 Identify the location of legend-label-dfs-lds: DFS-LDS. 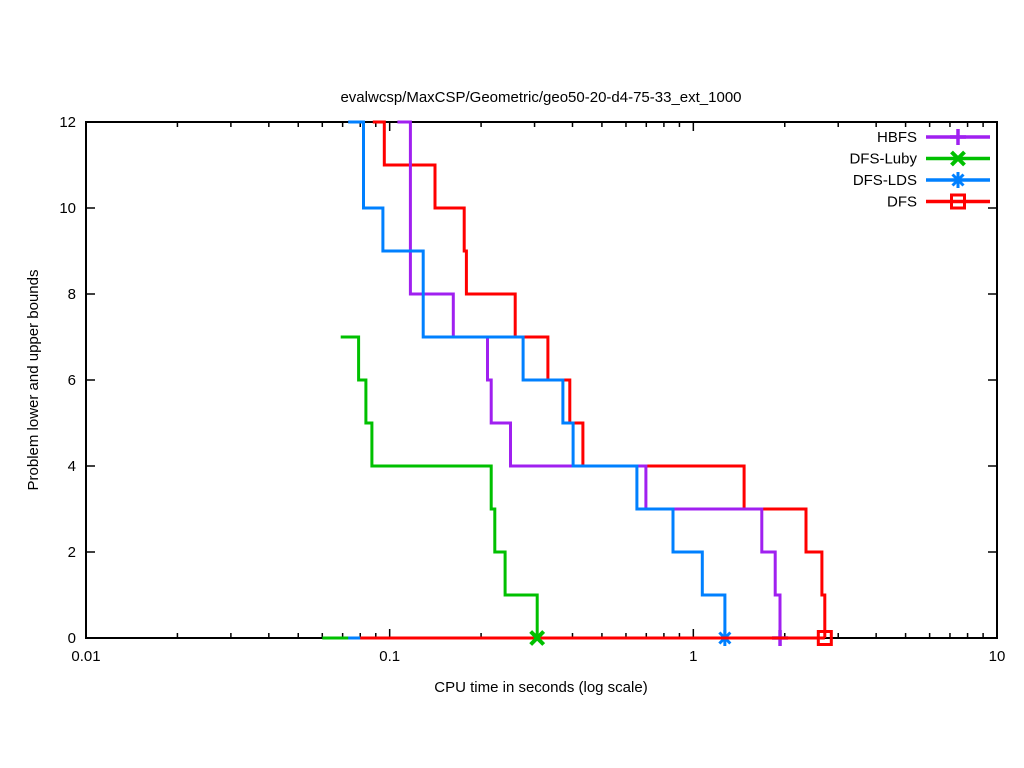
(885, 180).